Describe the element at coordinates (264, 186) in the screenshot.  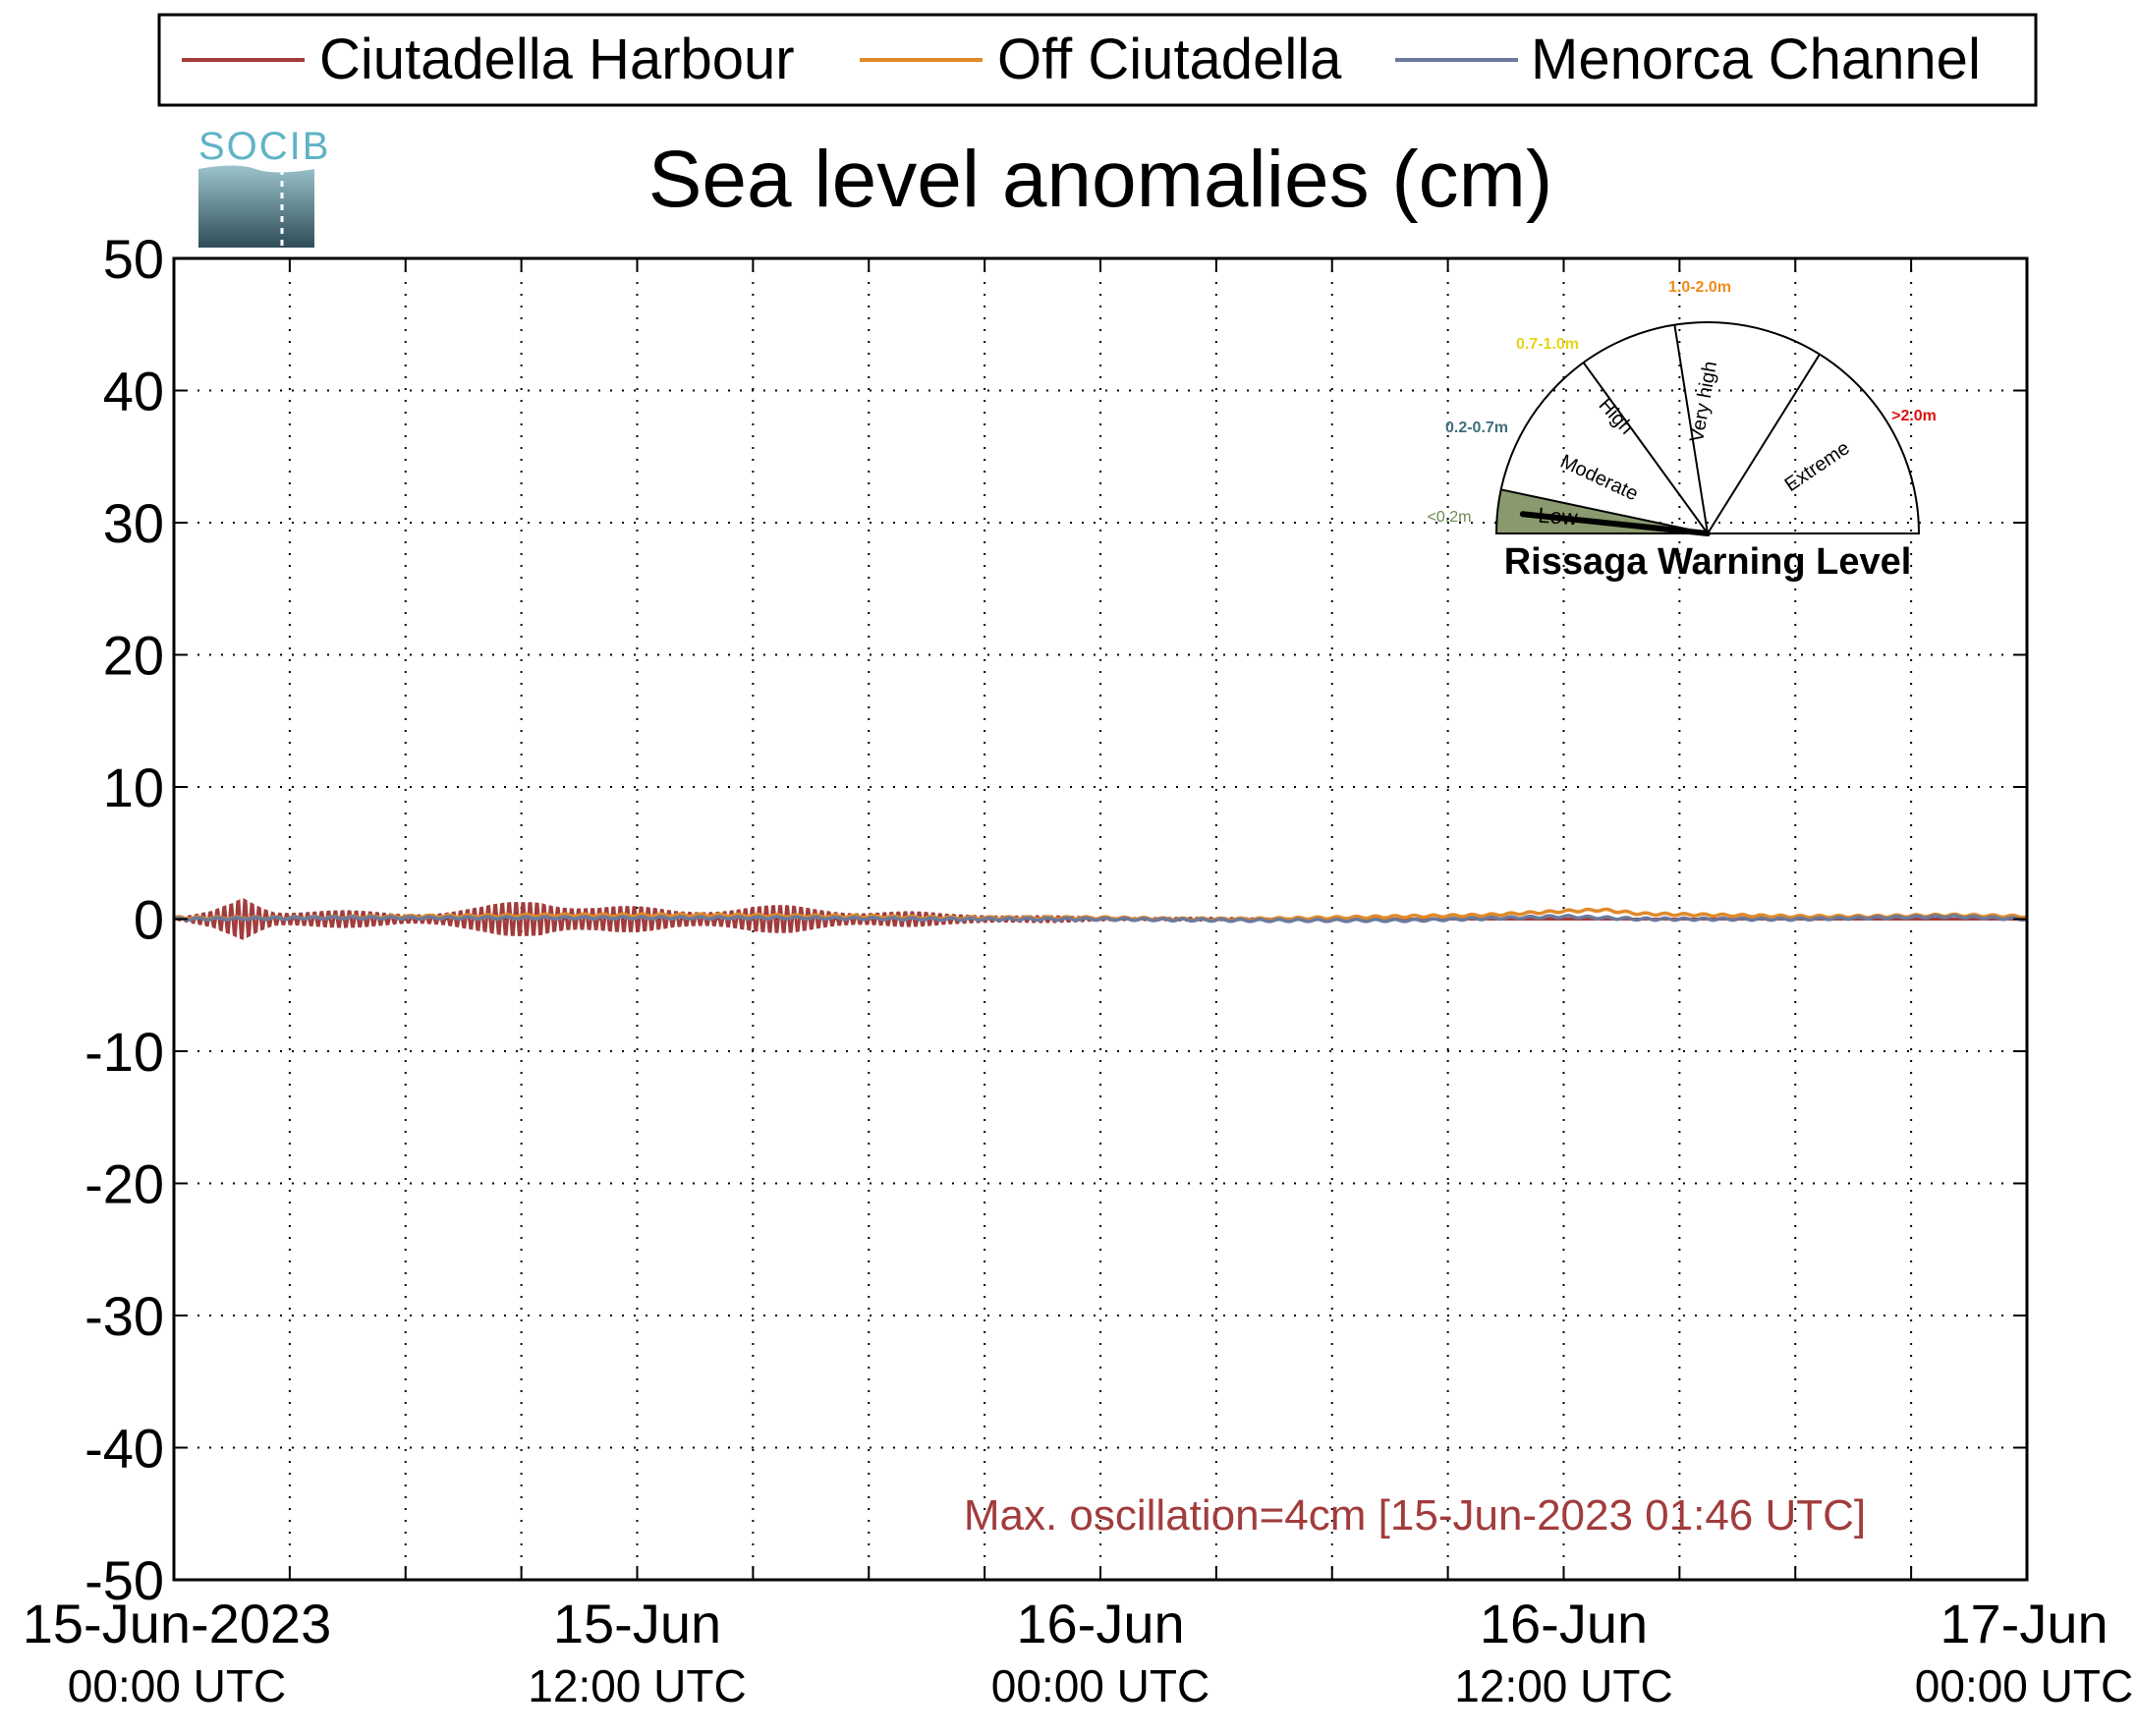
I see `socib-logo: SOCIB` at that location.